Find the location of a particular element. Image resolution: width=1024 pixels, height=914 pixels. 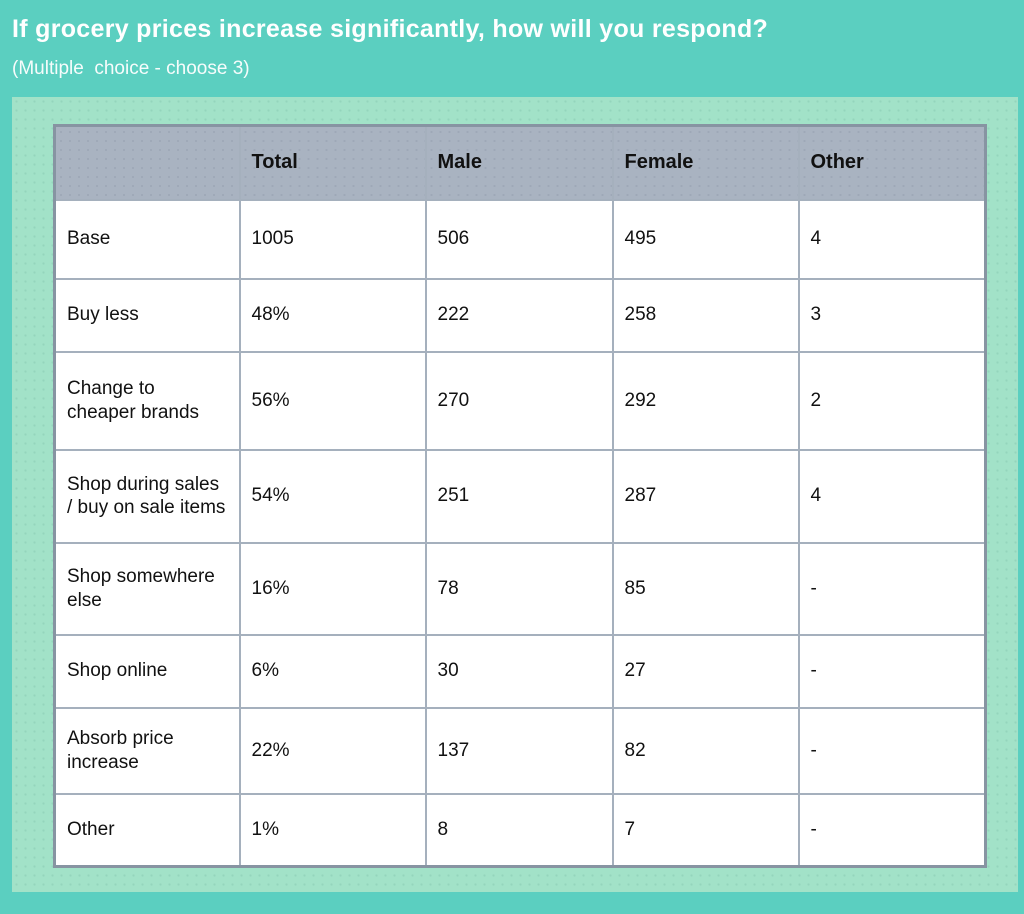

table-cell: 7 is located at coordinates (705, 830).